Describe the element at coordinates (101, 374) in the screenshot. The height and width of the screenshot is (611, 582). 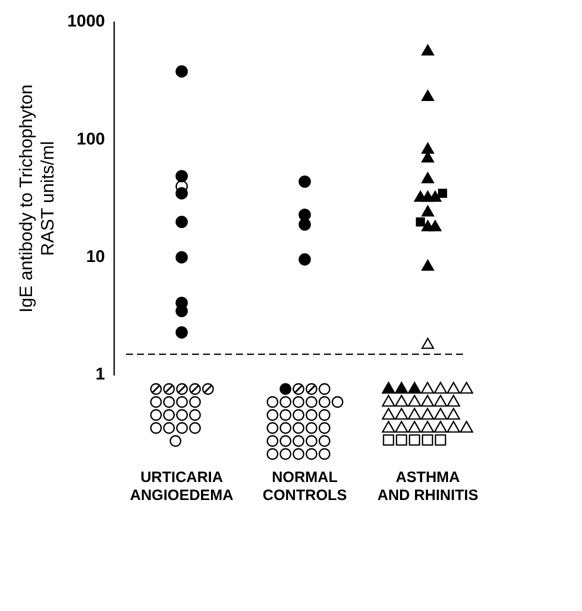
I see `y-tick-label: 1` at that location.